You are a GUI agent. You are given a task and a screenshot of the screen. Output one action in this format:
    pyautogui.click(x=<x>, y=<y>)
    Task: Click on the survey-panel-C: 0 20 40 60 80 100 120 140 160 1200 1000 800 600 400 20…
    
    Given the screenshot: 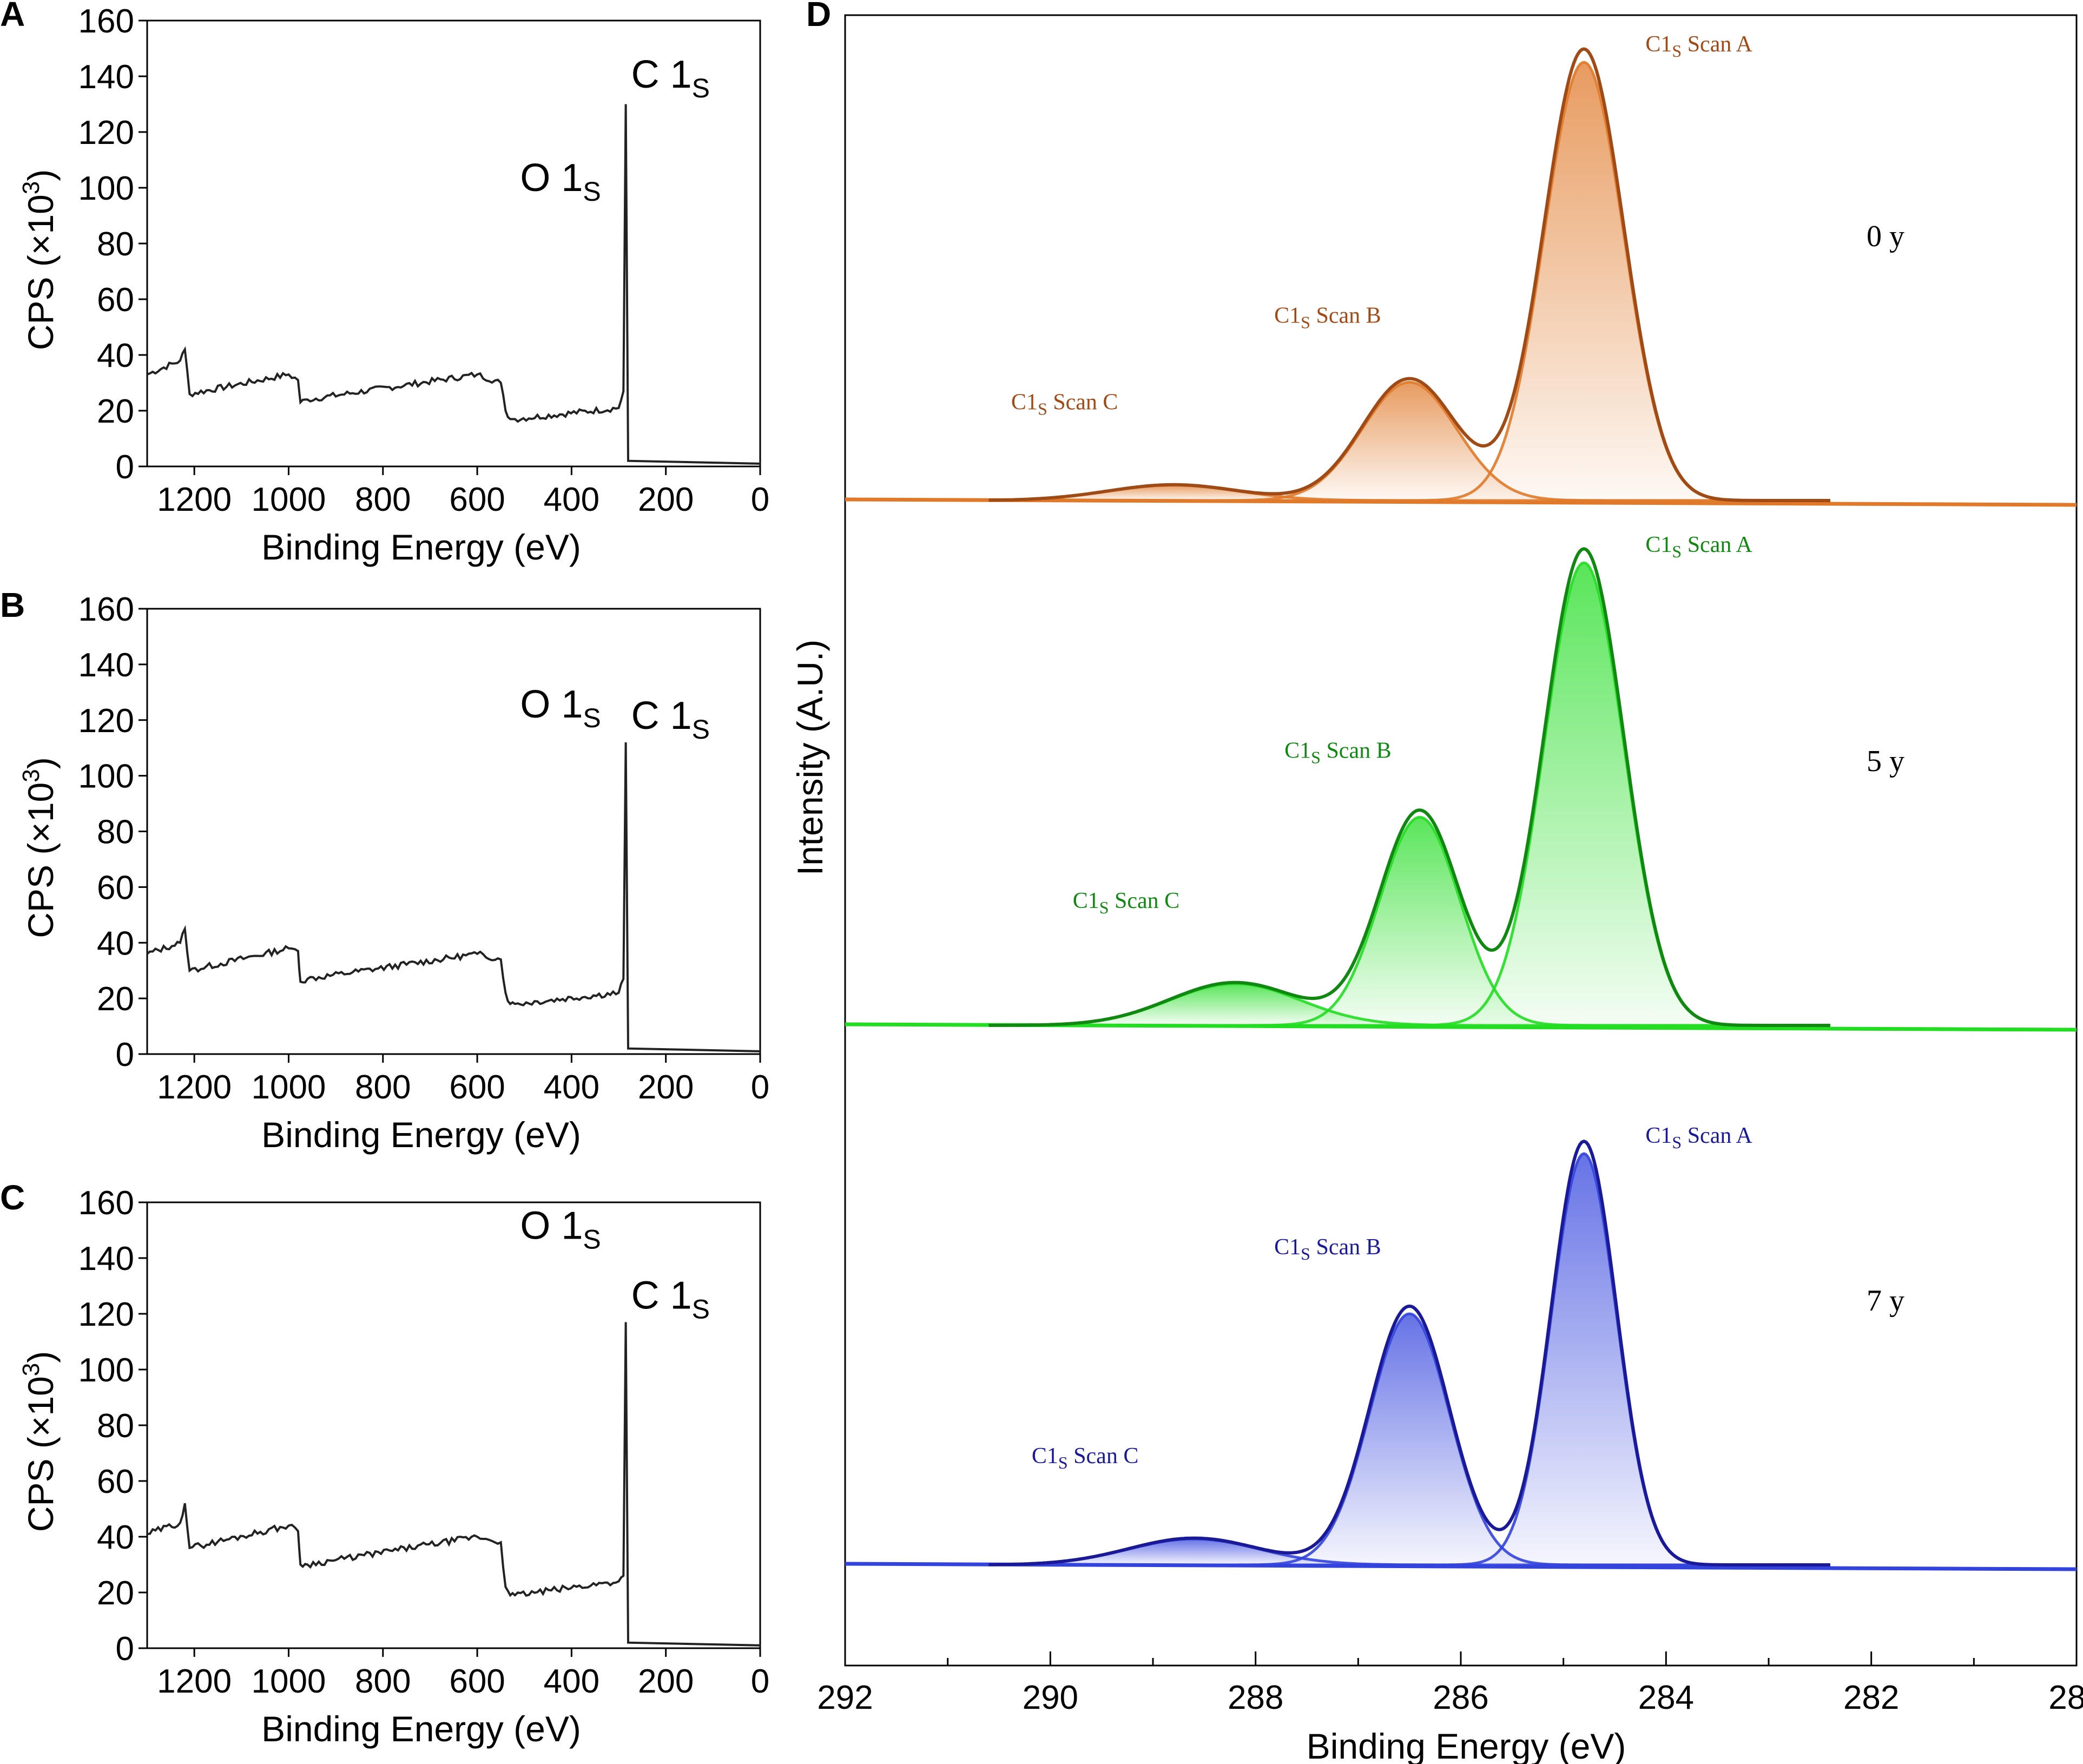 What is the action you would take?
    pyautogui.click(x=393, y=1466)
    